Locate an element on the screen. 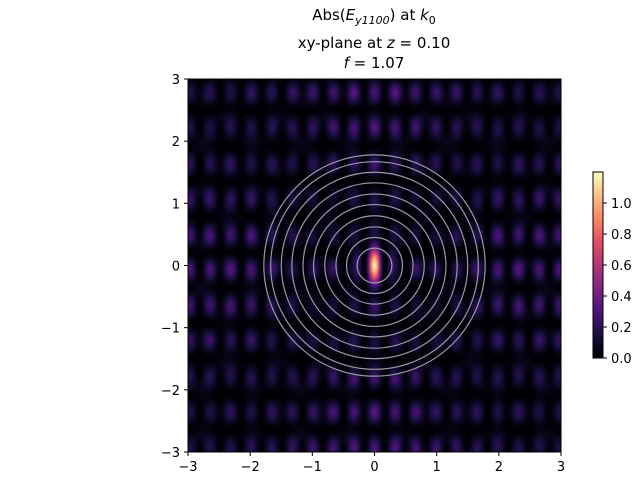 Image resolution: width=640 pixels, height=480 pixels. y-tick-label: −2 is located at coordinates (170, 391).